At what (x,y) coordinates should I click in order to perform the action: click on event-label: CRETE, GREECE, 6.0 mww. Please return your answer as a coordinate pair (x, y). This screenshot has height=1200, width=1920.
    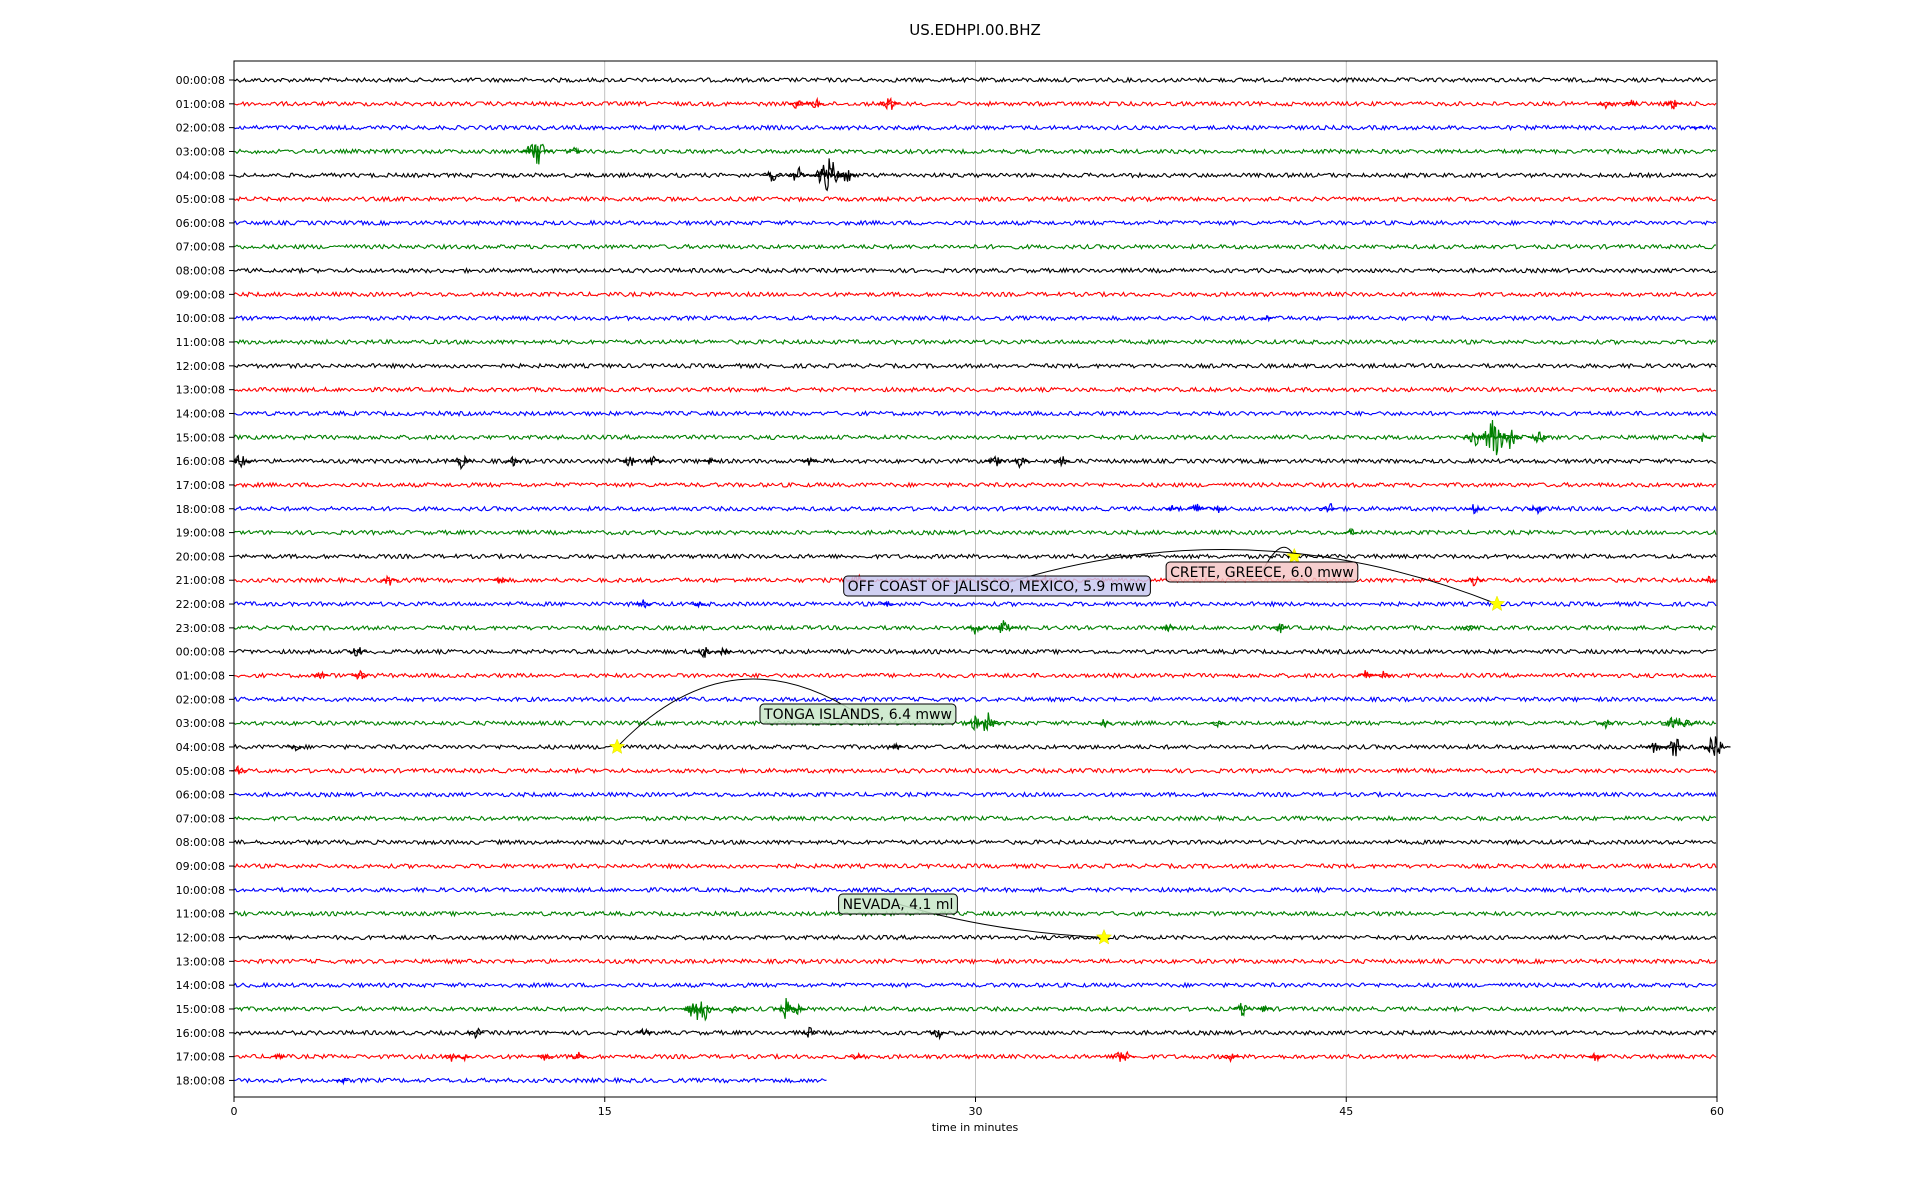
    Looking at the image, I should click on (1262, 573).